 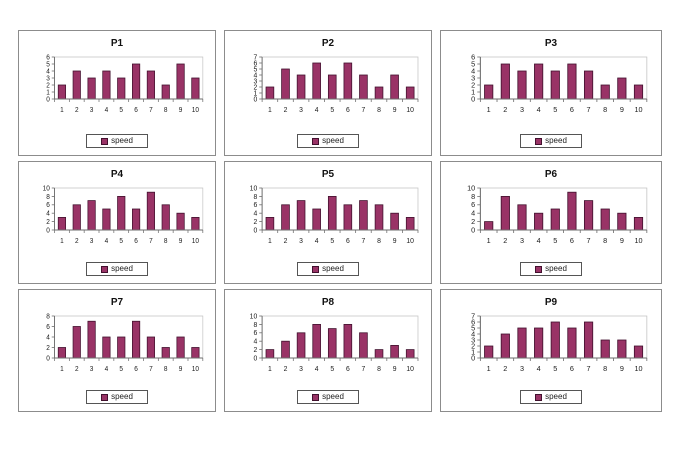 What do you see at coordinates (328, 222) in the screenshot?
I see `chart-panel-p5: P5 0 2 4 6 8 10 1 2 3 4 5 6 7 8 9 10 speed` at bounding box center [328, 222].